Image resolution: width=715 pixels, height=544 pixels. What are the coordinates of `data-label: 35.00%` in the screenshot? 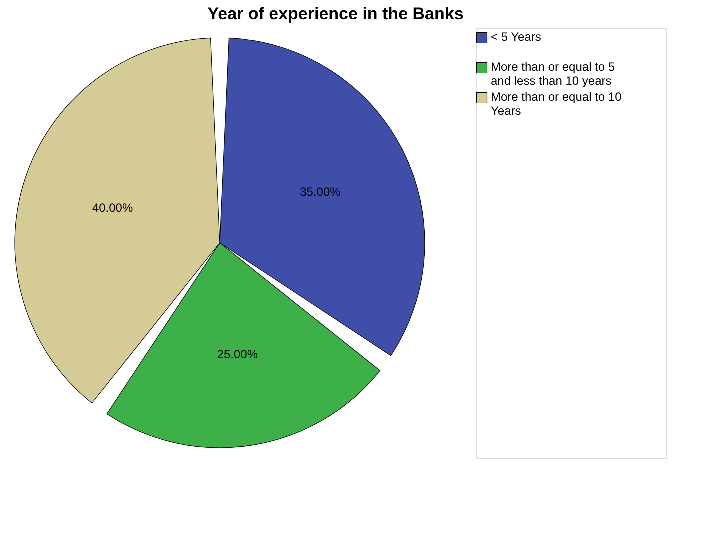 It's located at (321, 191).